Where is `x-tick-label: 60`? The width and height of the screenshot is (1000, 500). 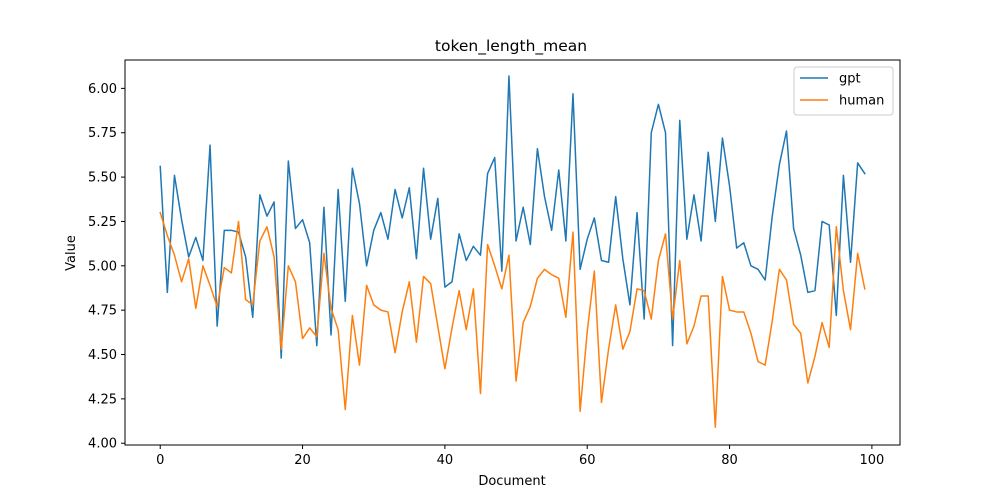 x-tick-label: 60 is located at coordinates (587, 460).